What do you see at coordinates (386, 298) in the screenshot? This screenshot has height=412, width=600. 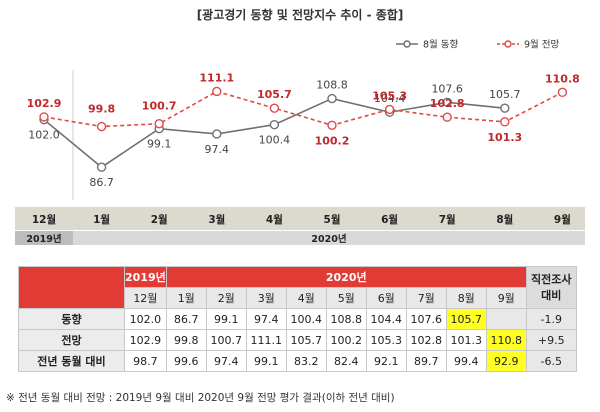 I see `month-header: 6월` at bounding box center [386, 298].